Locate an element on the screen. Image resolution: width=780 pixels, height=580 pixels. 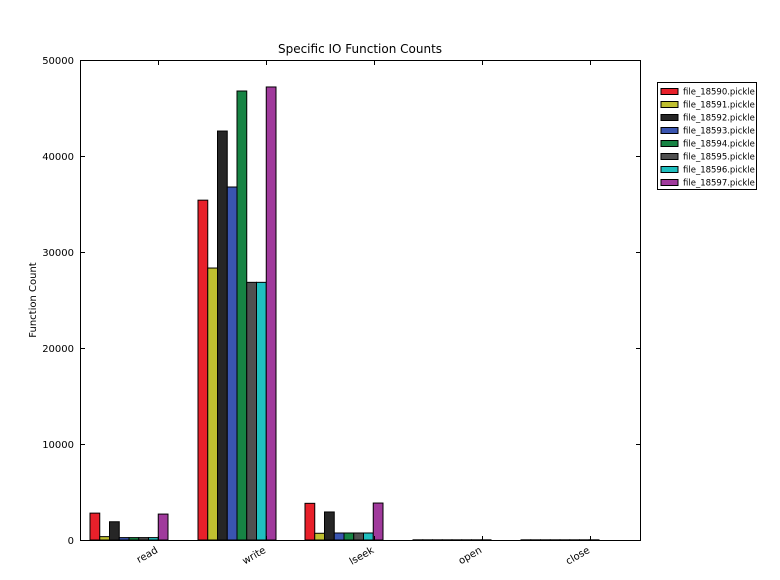
x-tick-label-close: close is located at coordinates (578, 556).